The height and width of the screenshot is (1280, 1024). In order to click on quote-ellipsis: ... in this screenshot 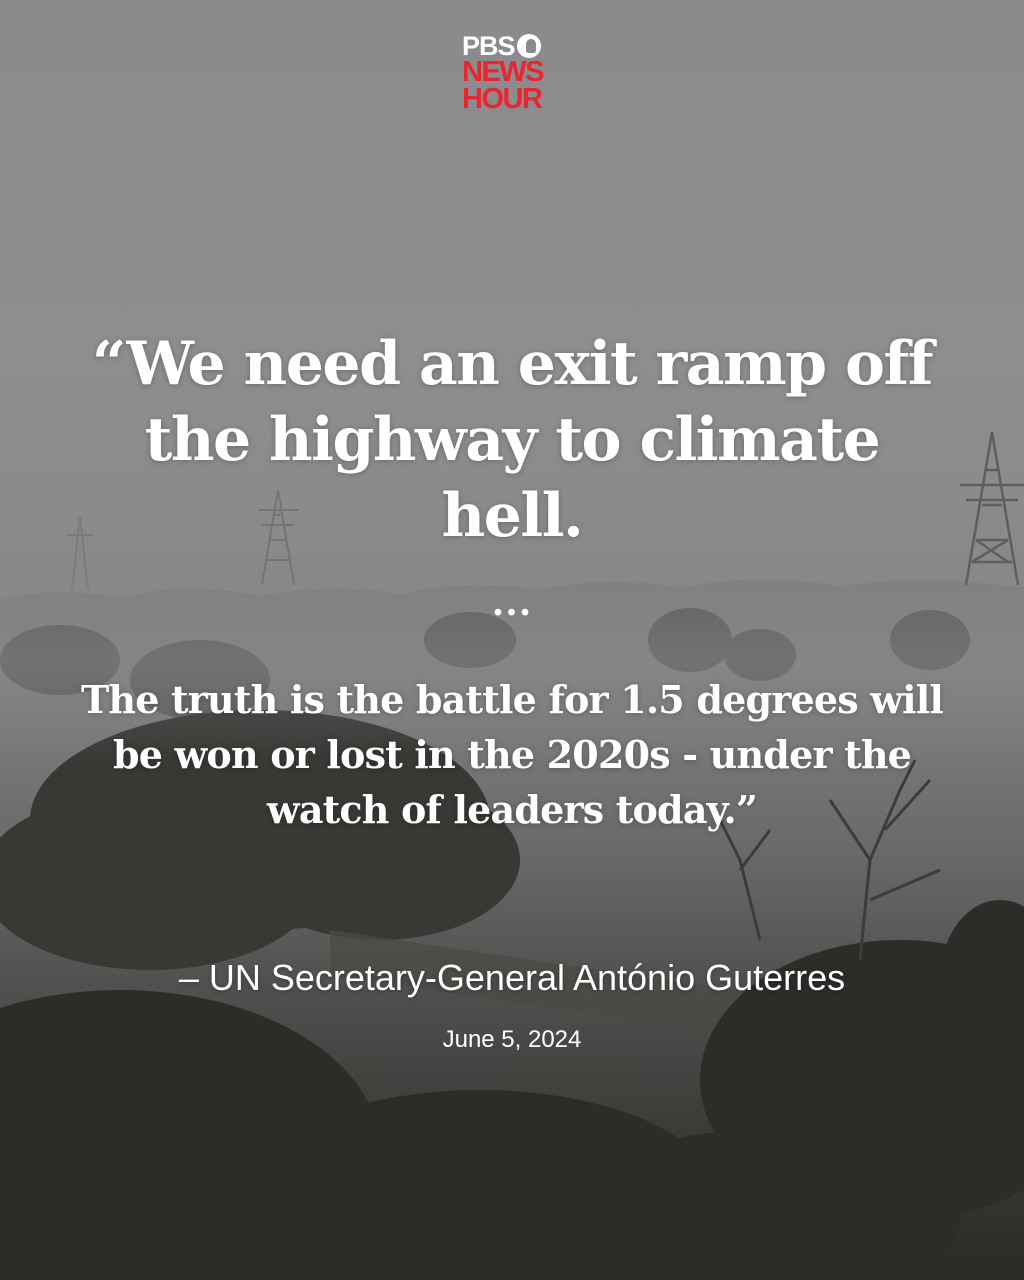, I will do `click(512, 603)`.